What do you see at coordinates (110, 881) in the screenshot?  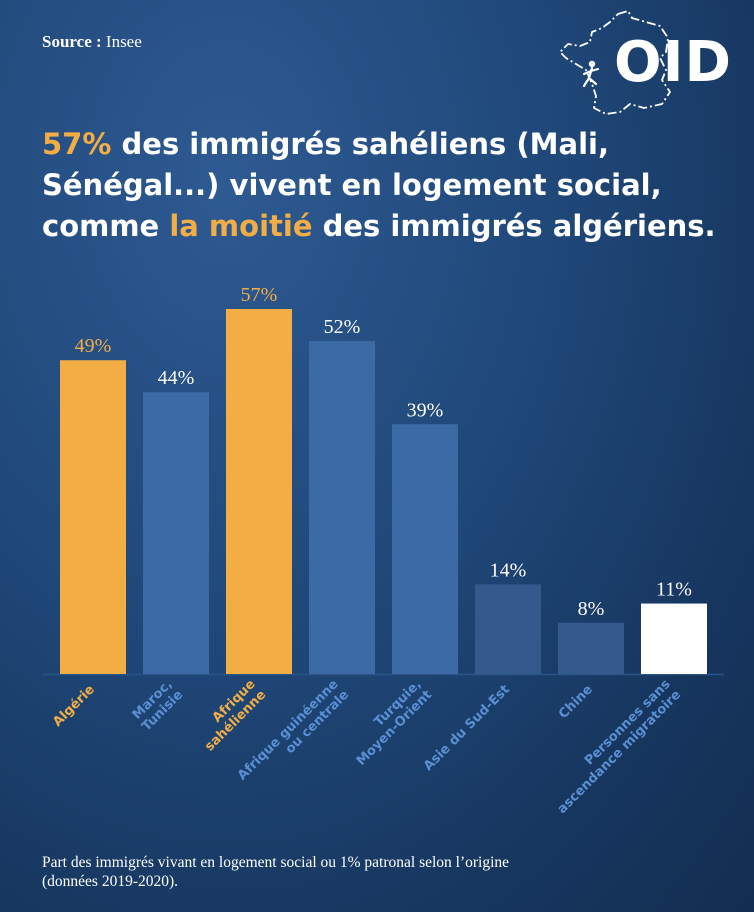 I see `footnote-line2: (données 2019-2020).` at bounding box center [110, 881].